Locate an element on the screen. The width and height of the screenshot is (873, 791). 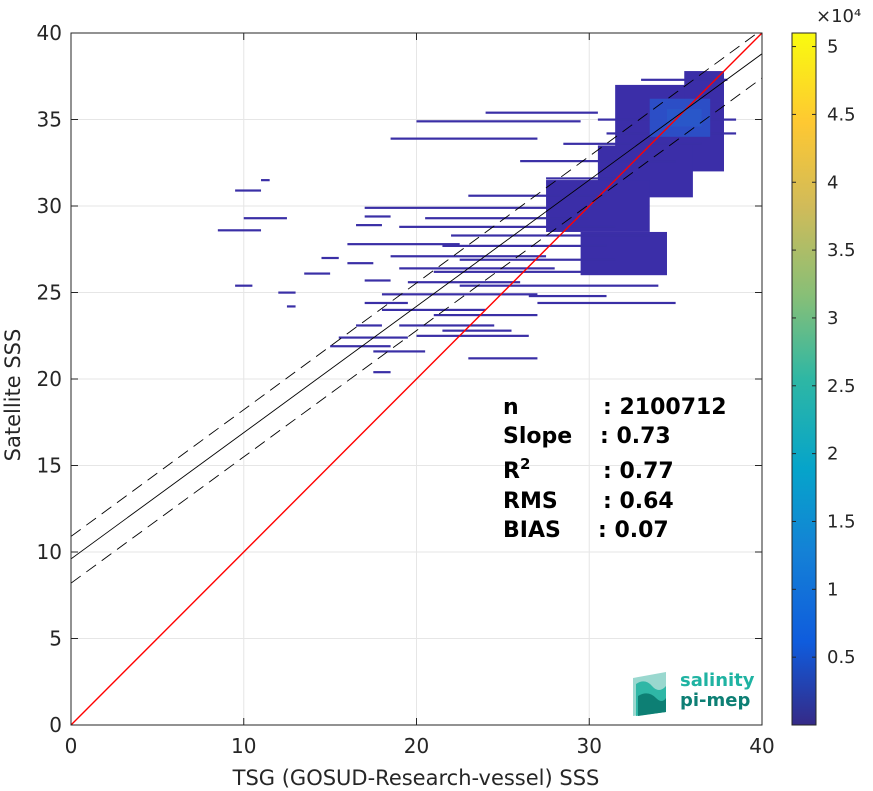
x-tick-label: 0 is located at coordinates (71, 746).